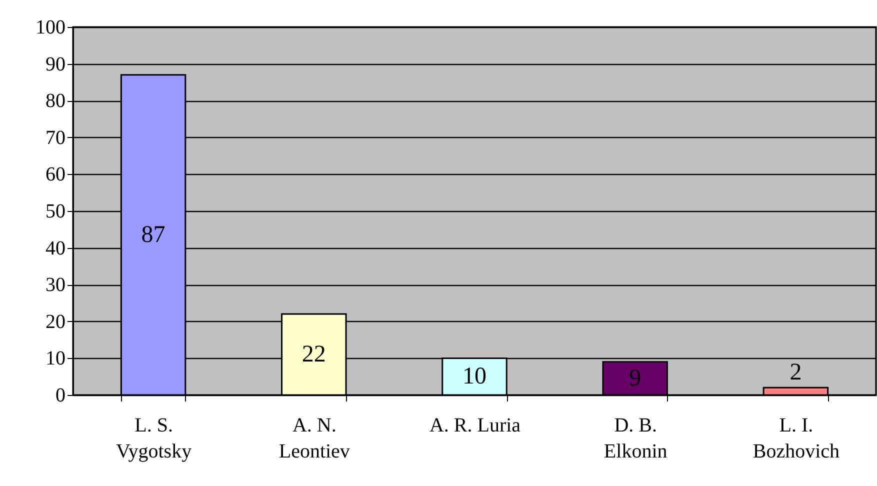 The height and width of the screenshot is (486, 877). What do you see at coordinates (314, 355) in the screenshot?
I see `data-label: 22` at bounding box center [314, 355].